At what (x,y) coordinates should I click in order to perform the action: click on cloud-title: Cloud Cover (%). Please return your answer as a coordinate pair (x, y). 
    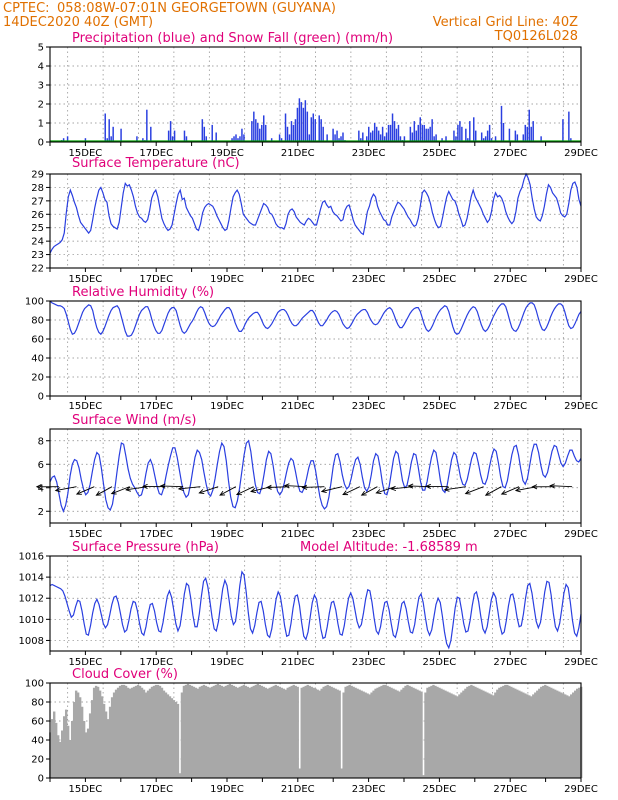
    Looking at the image, I should click on (125, 674).